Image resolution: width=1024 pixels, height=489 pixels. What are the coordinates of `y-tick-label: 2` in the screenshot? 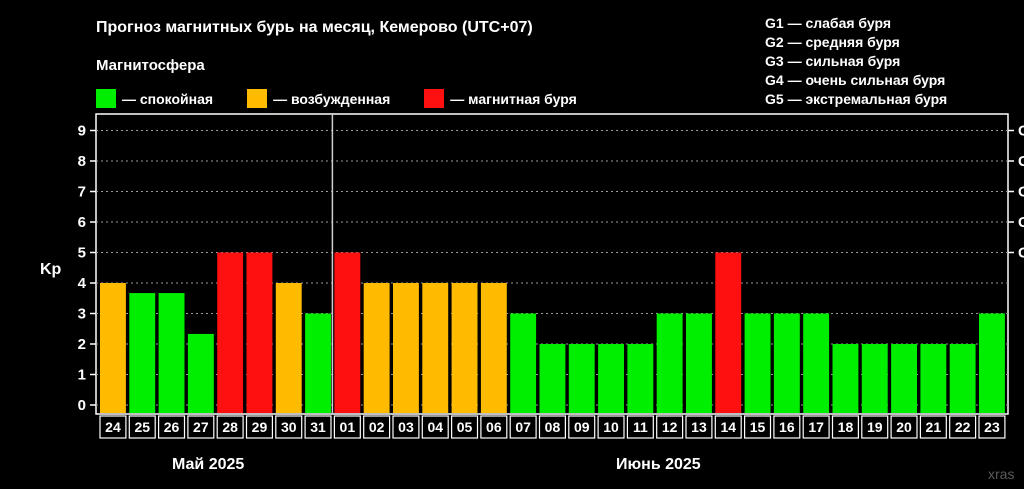 It's located at (82, 344).